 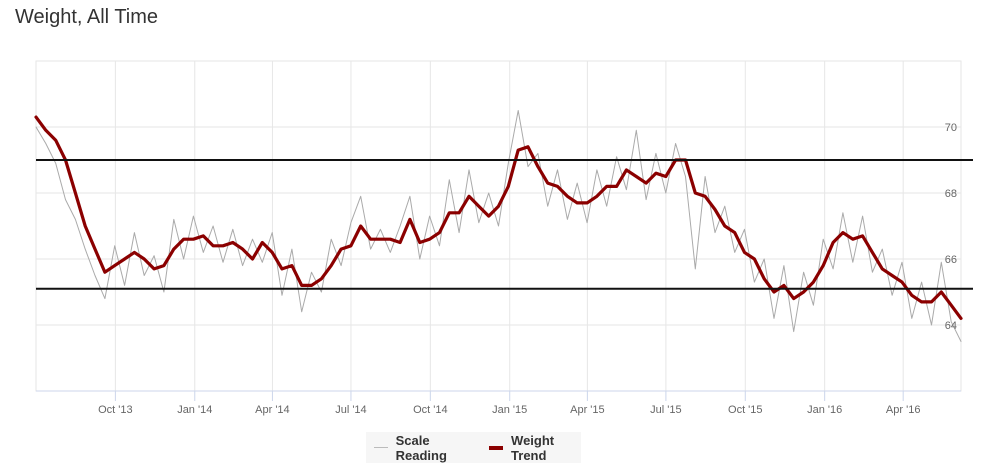 What do you see at coordinates (903, 410) in the screenshot?
I see `x-tick-label: Apr '16` at bounding box center [903, 410].